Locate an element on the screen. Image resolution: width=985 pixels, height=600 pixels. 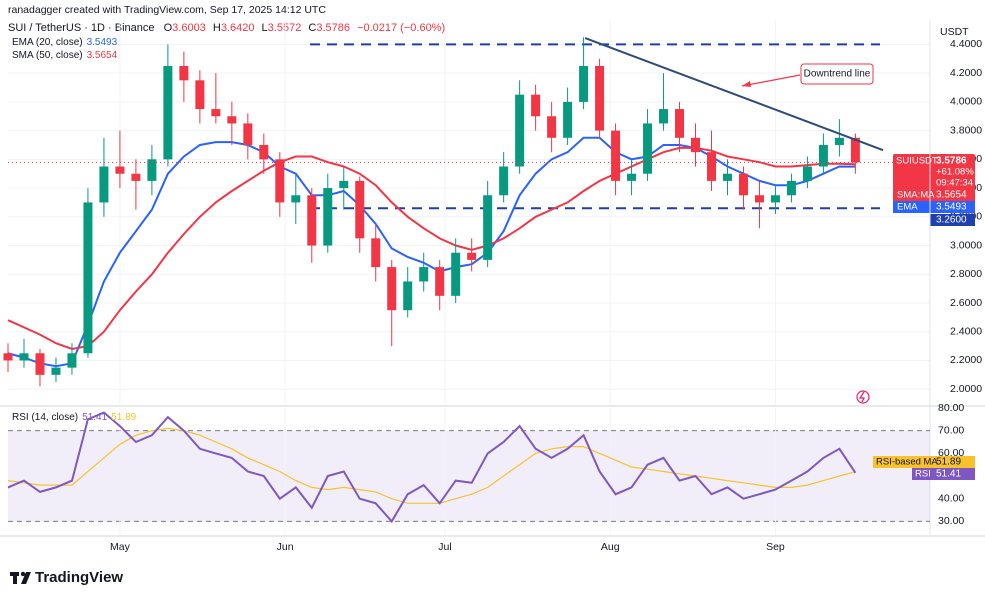
y-tick-label: 4.0000 is located at coordinates (966, 102).